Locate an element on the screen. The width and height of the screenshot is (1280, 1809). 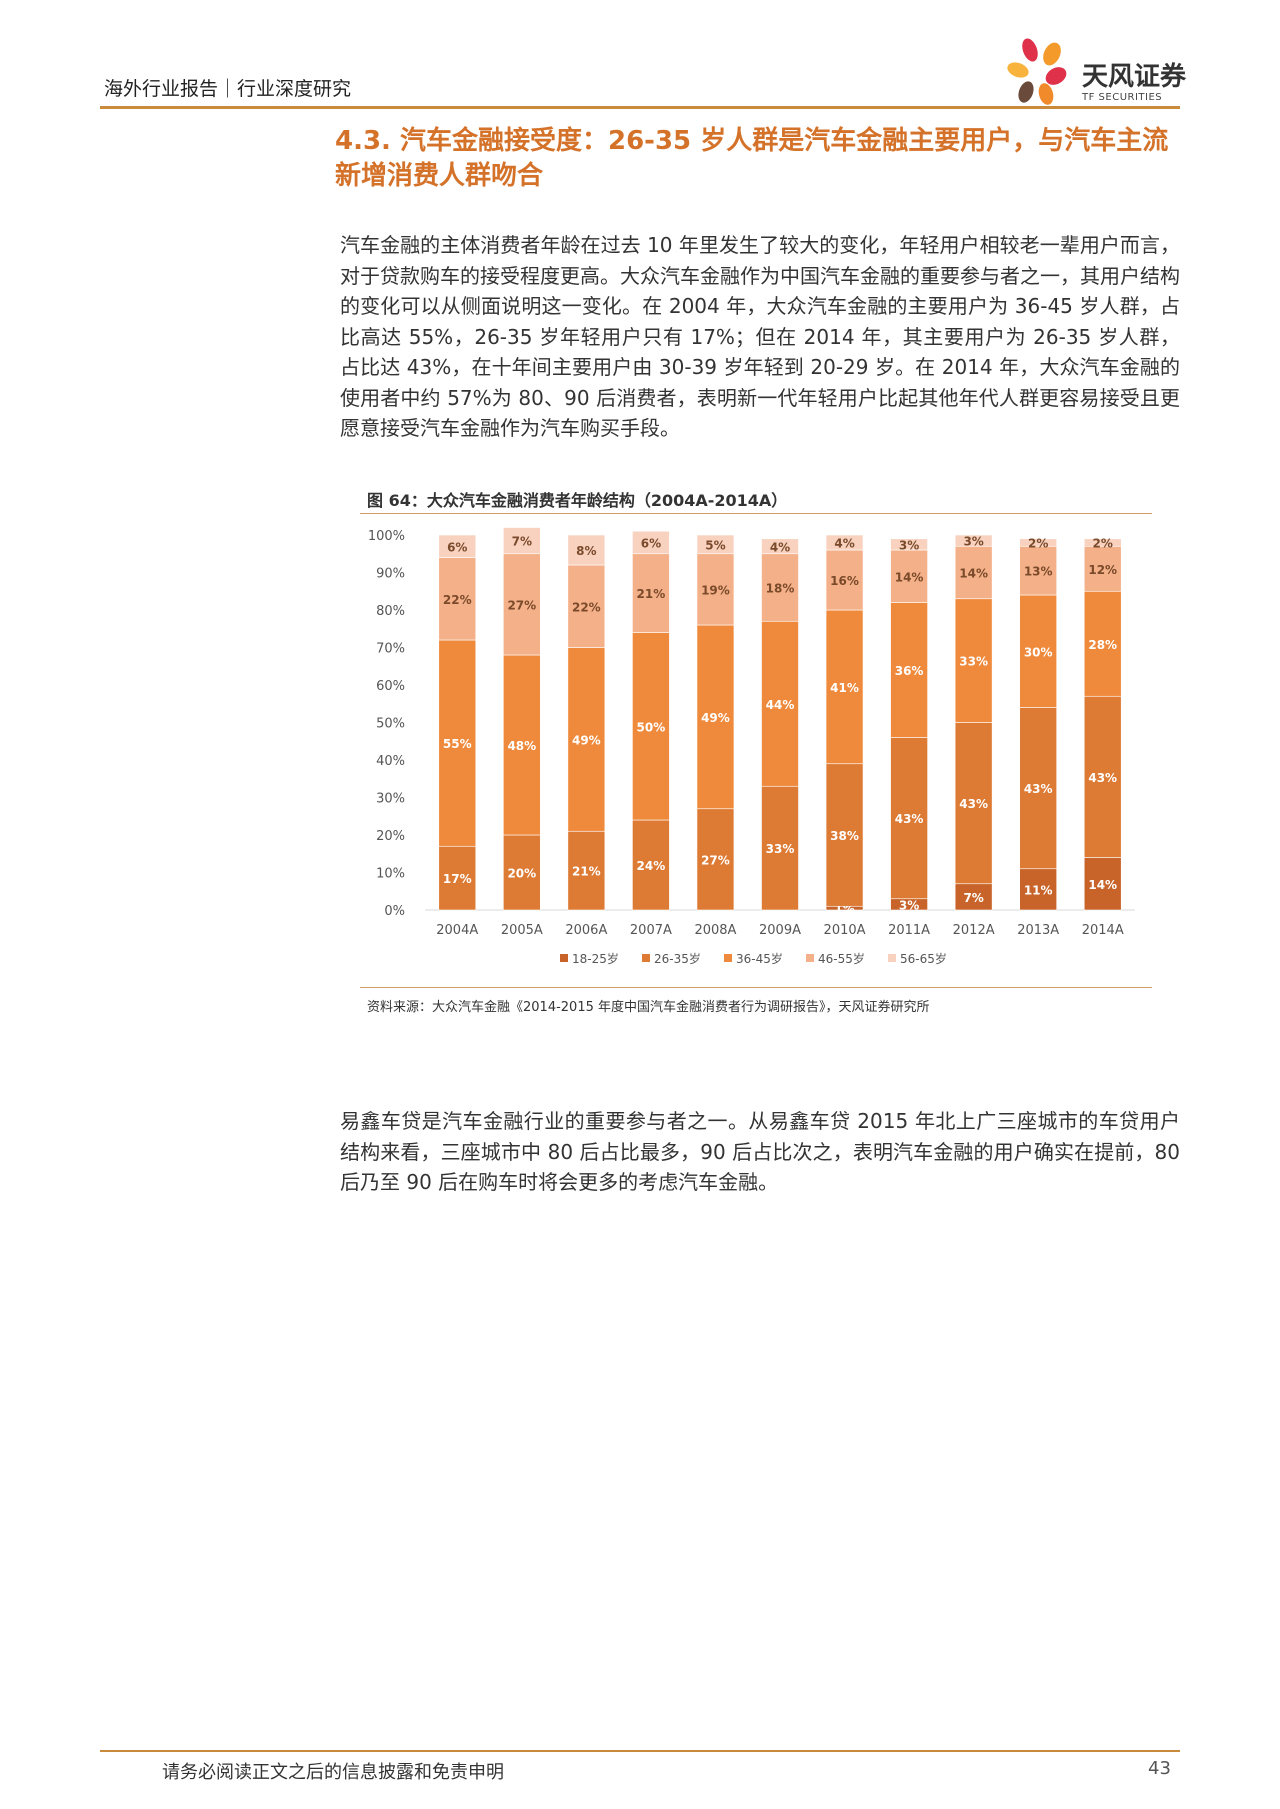
data-label: 30% is located at coordinates (1038, 652).